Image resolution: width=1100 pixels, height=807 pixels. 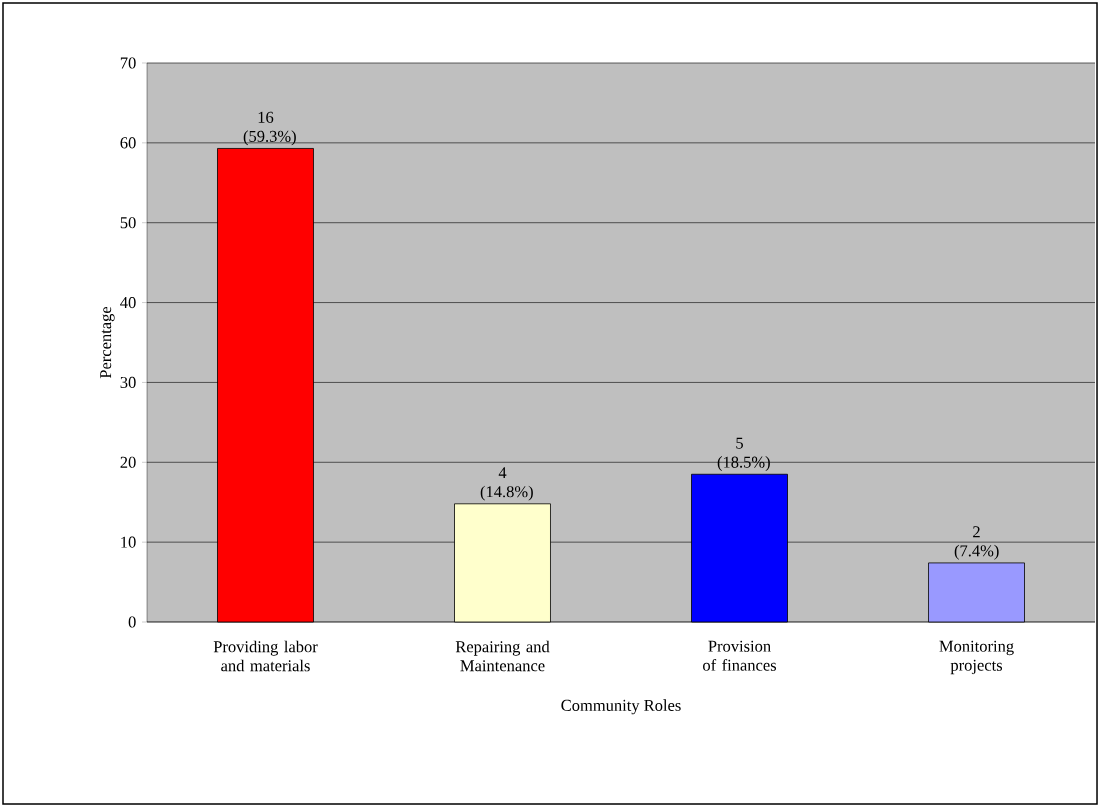 What do you see at coordinates (128, 303) in the screenshot?
I see `y-tick-label: 40` at bounding box center [128, 303].